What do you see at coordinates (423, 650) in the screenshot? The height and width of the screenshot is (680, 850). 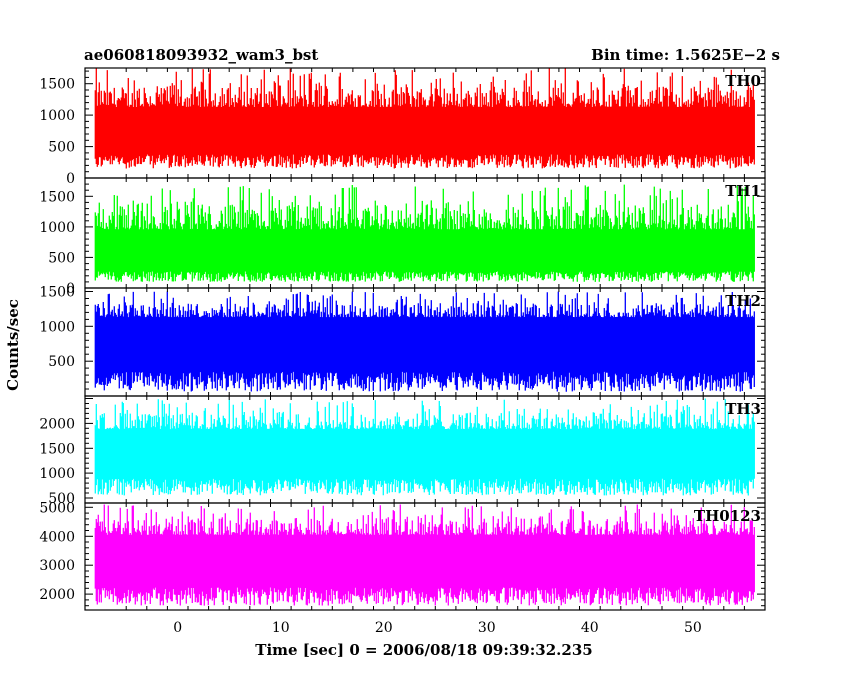 I see `x-axis-label: Time [sec] 0 = 2006/08/18 09:39:32.235` at bounding box center [423, 650].